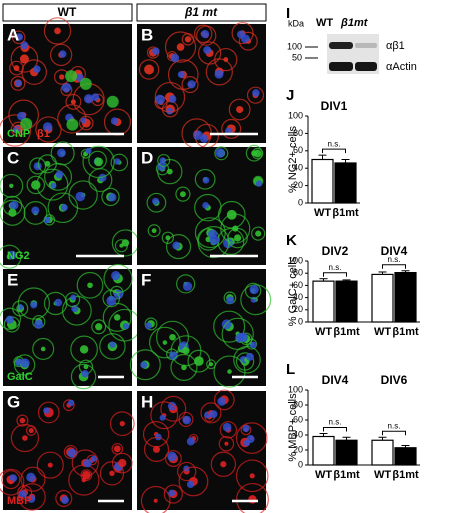 The width and height of the screenshot is (472, 513). What do you see at coordinates (43, 134) in the screenshot?
I see `stain-label: β1` at bounding box center [43, 134].